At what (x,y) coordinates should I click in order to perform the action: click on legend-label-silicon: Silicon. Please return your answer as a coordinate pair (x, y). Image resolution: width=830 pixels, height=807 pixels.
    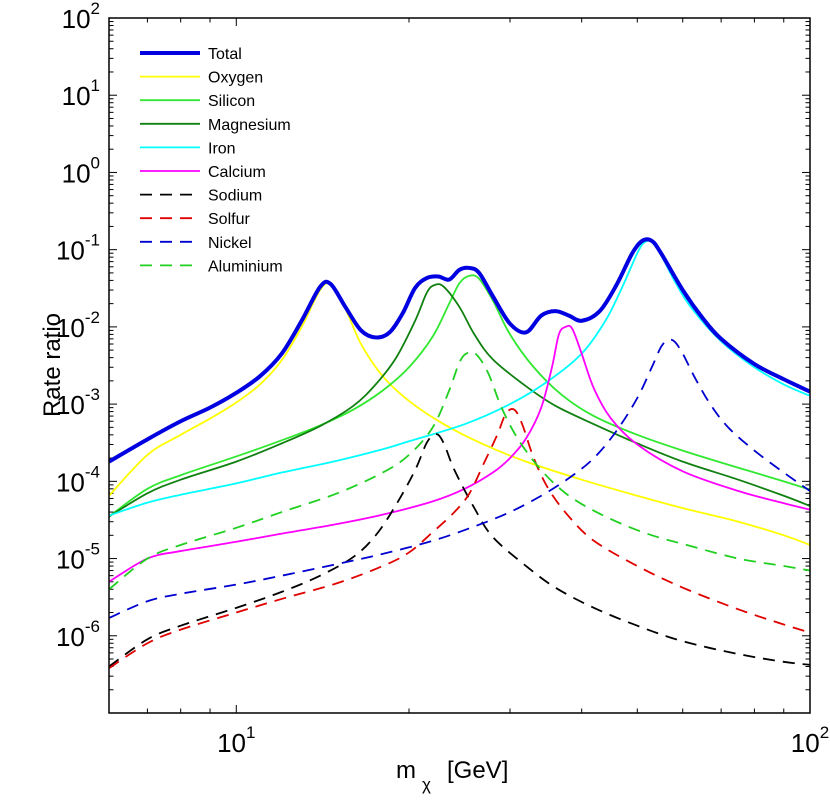
    Looking at the image, I should click on (231, 101).